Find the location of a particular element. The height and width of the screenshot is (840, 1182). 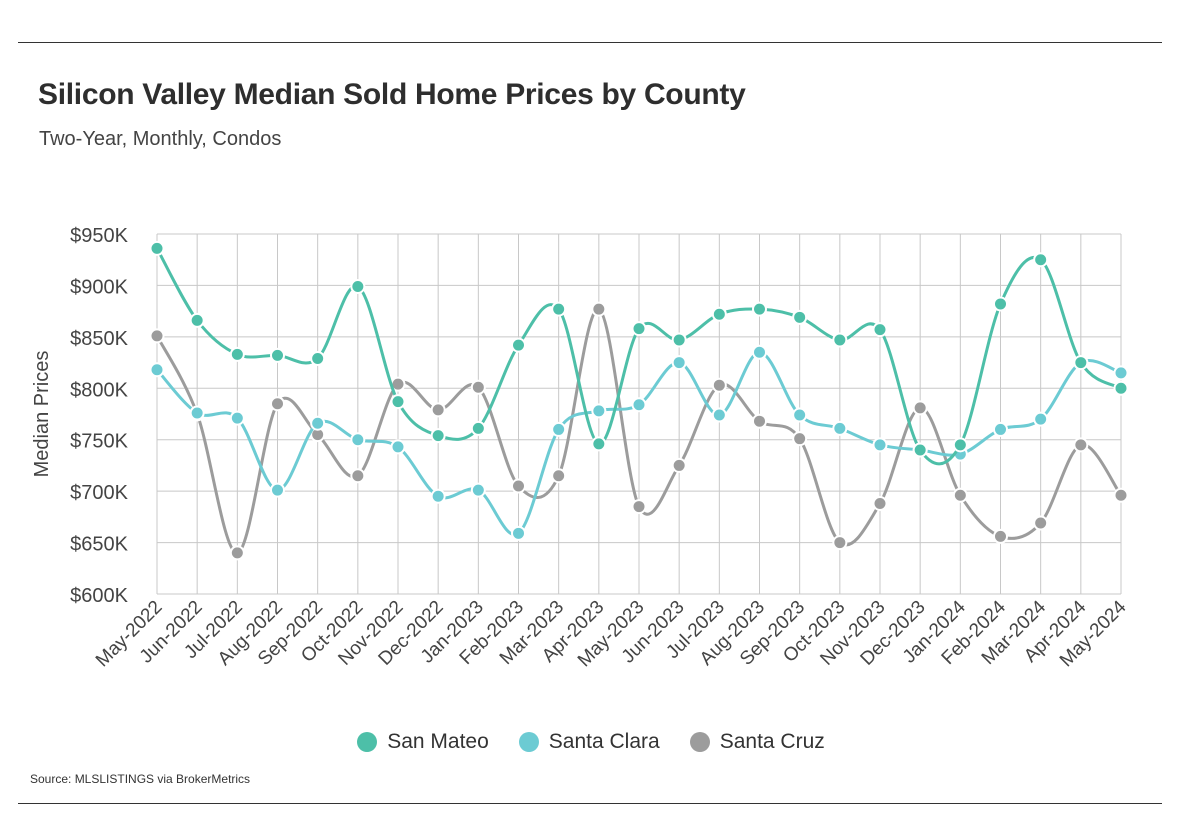

y-tick-label: $900K is located at coordinates (99, 287).